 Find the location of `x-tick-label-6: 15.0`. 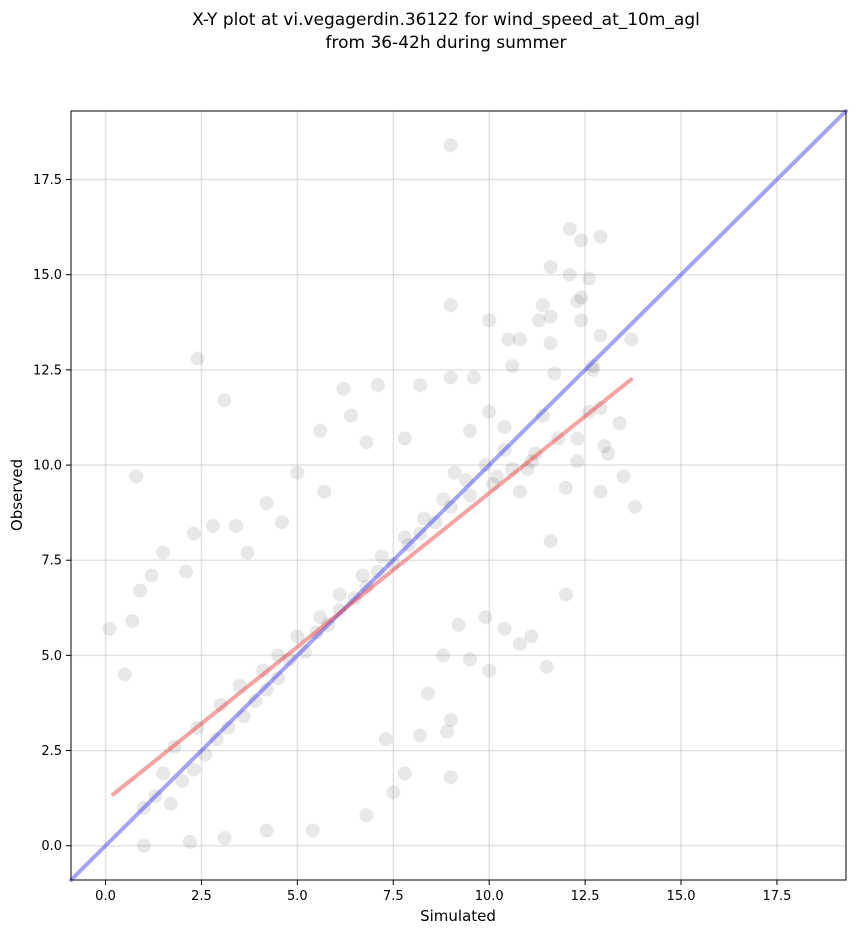

x-tick-label-6: 15.0 is located at coordinates (681, 896).